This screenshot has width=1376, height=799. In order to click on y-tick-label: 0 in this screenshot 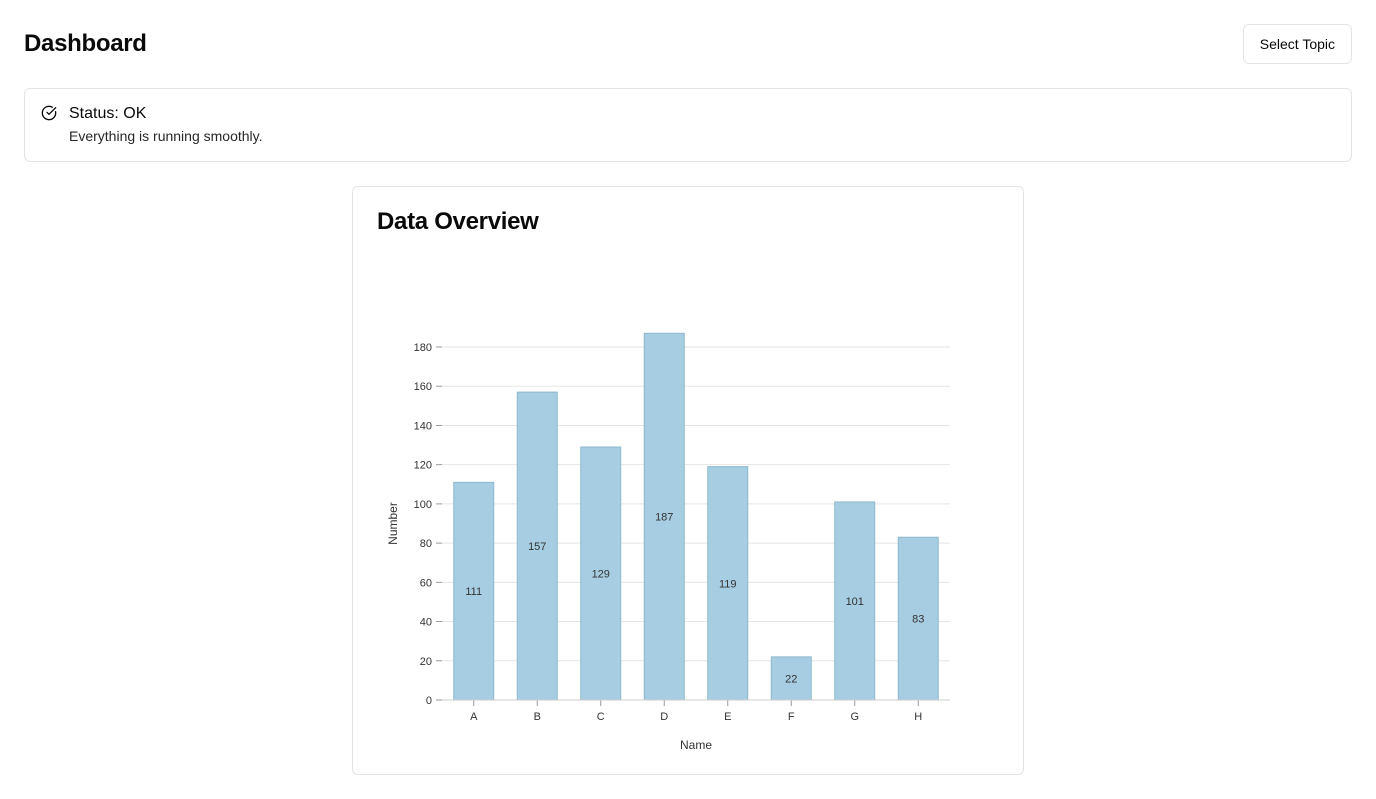, I will do `click(429, 701)`.